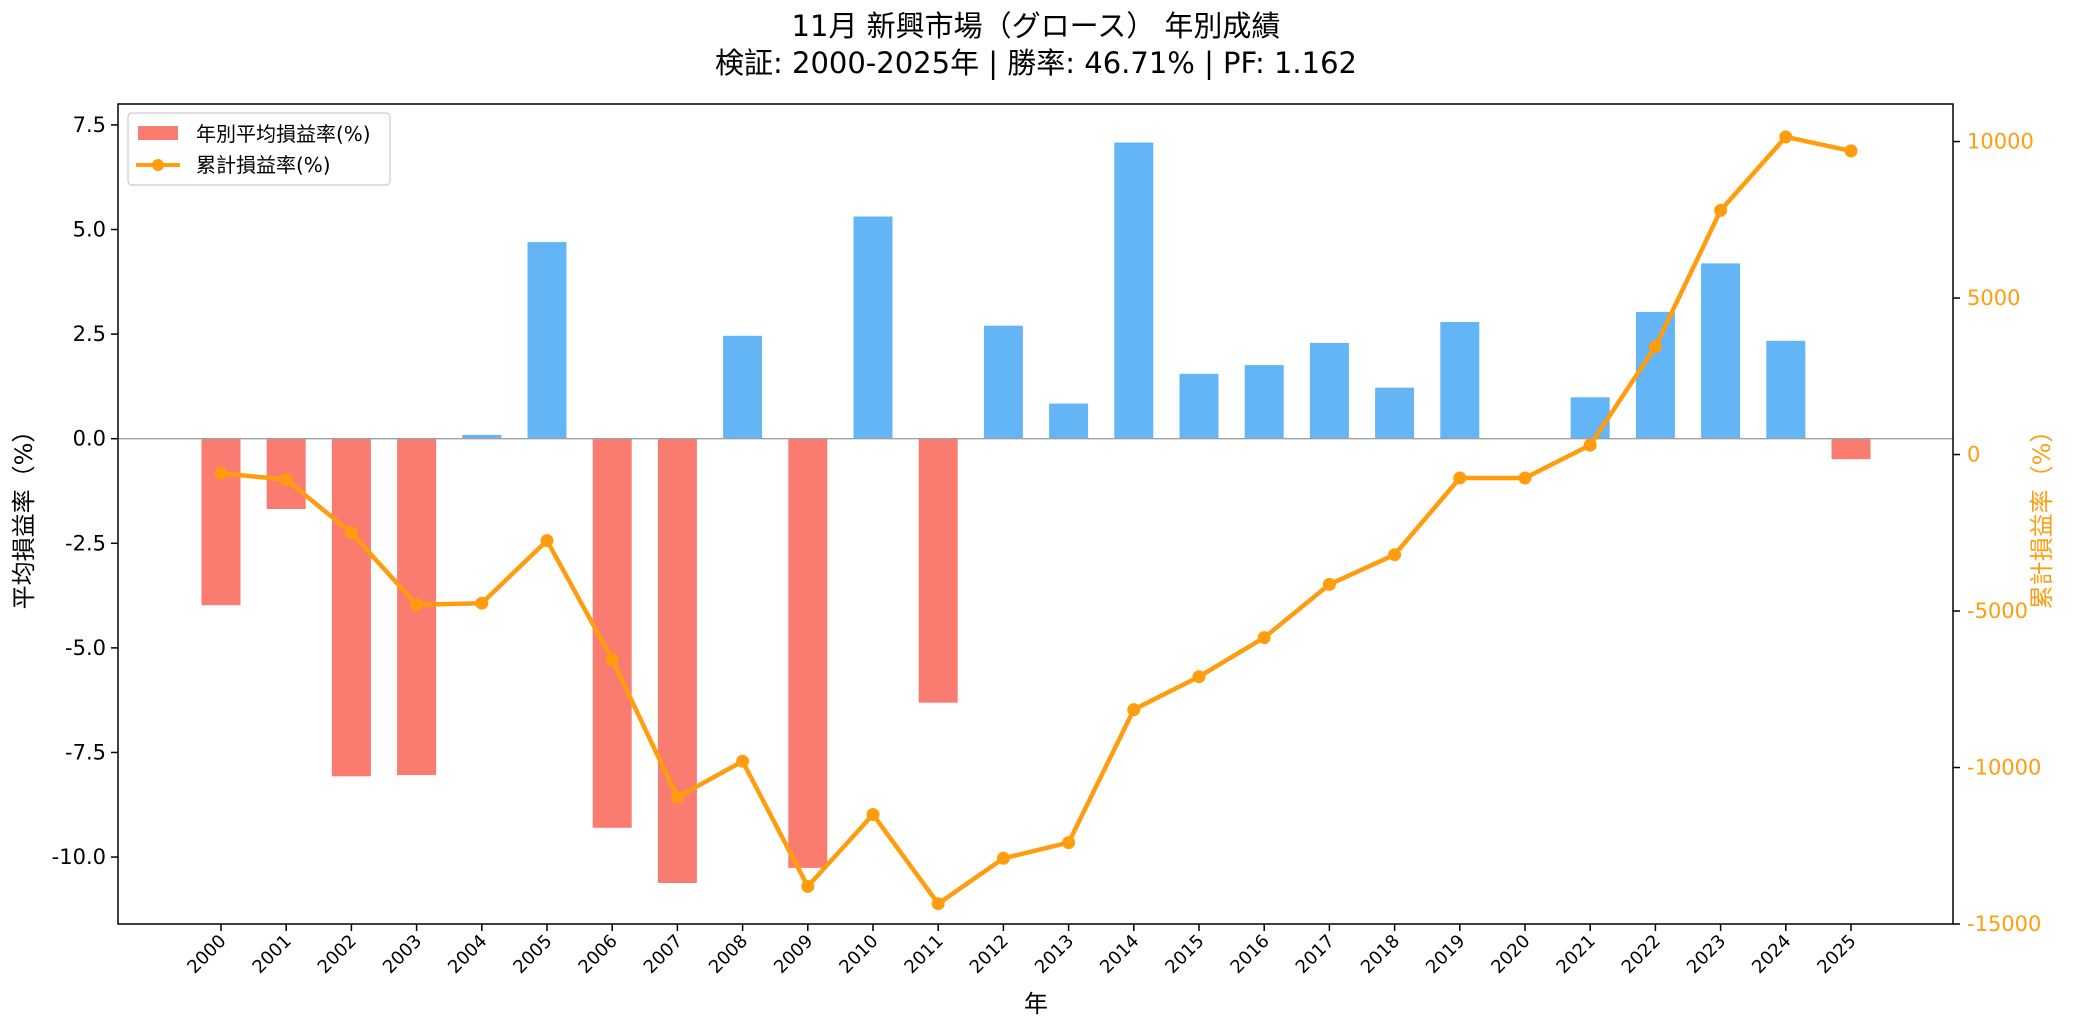  I want to click on line-point-2007, so click(677, 797).